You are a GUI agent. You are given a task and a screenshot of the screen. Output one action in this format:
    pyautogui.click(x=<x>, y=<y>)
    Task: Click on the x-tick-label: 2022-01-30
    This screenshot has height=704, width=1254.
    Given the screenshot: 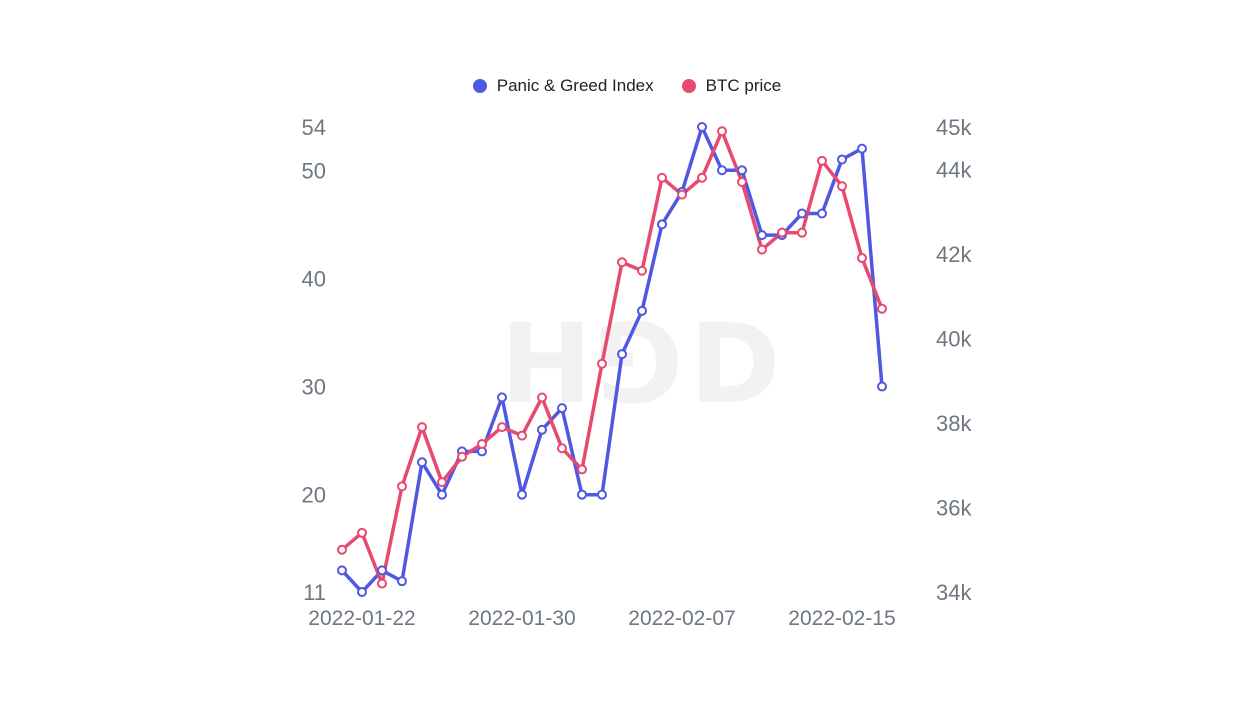 What is the action you would take?
    pyautogui.click(x=521, y=618)
    